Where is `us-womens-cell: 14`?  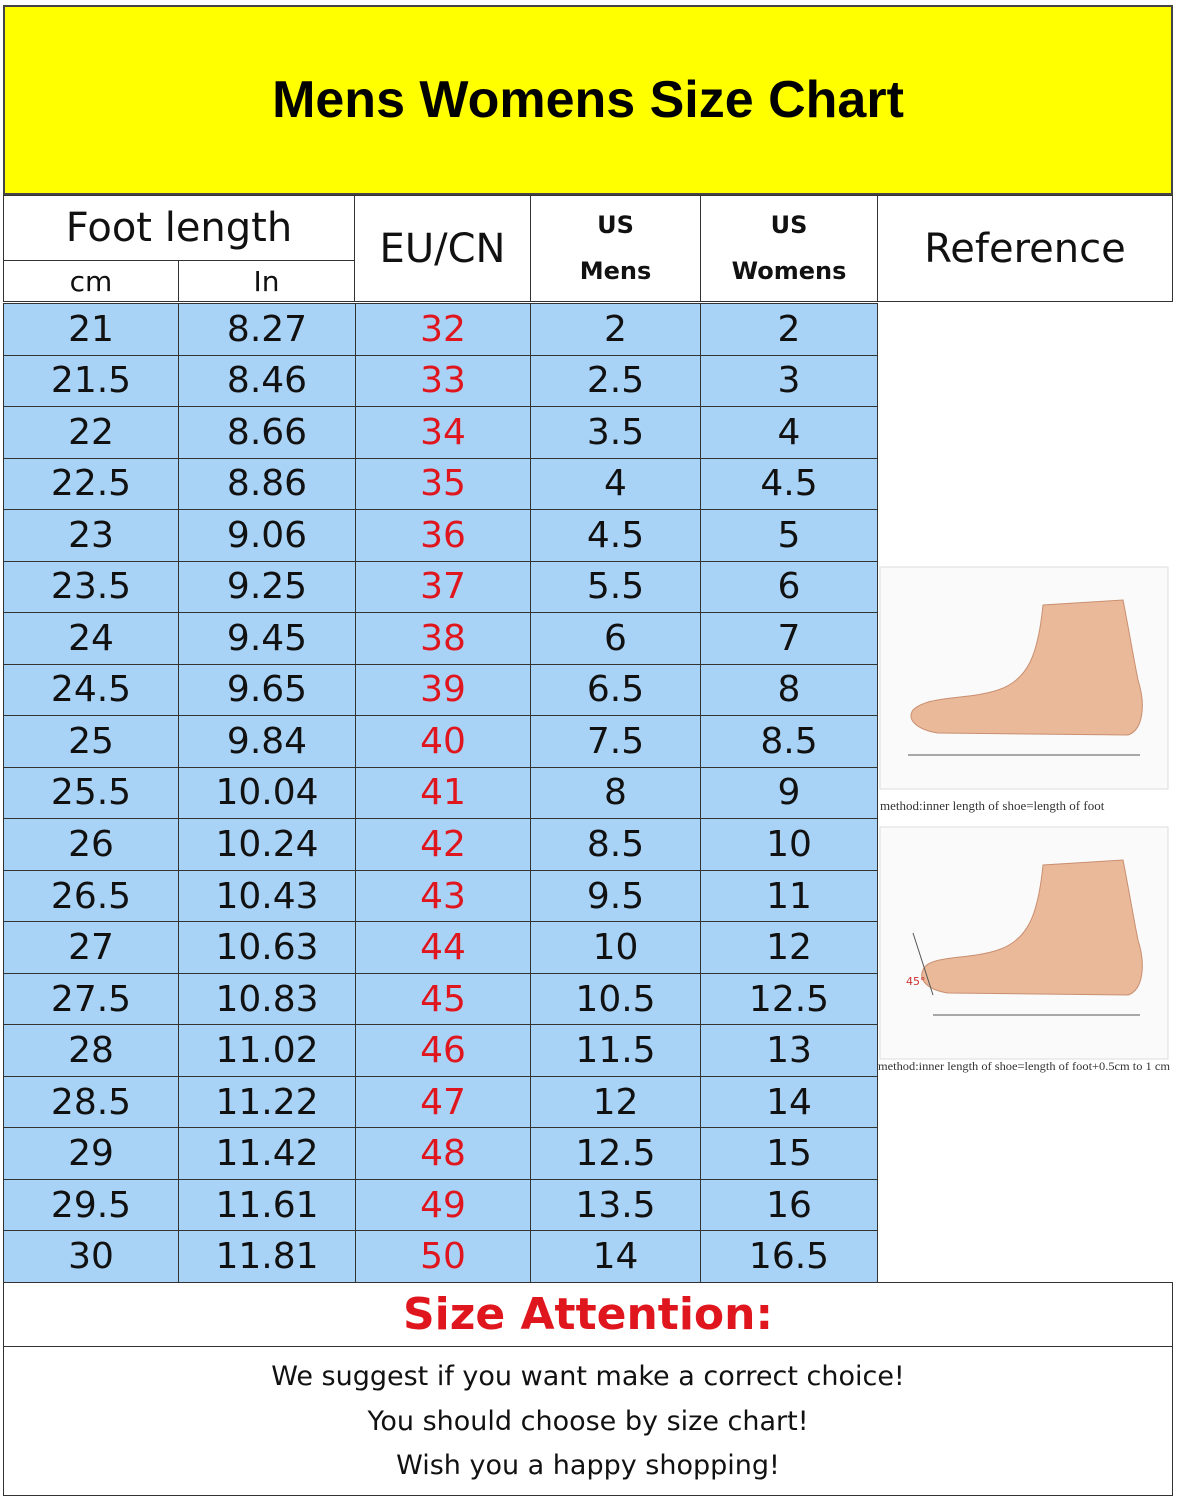 us-womens-cell: 14 is located at coordinates (789, 1102).